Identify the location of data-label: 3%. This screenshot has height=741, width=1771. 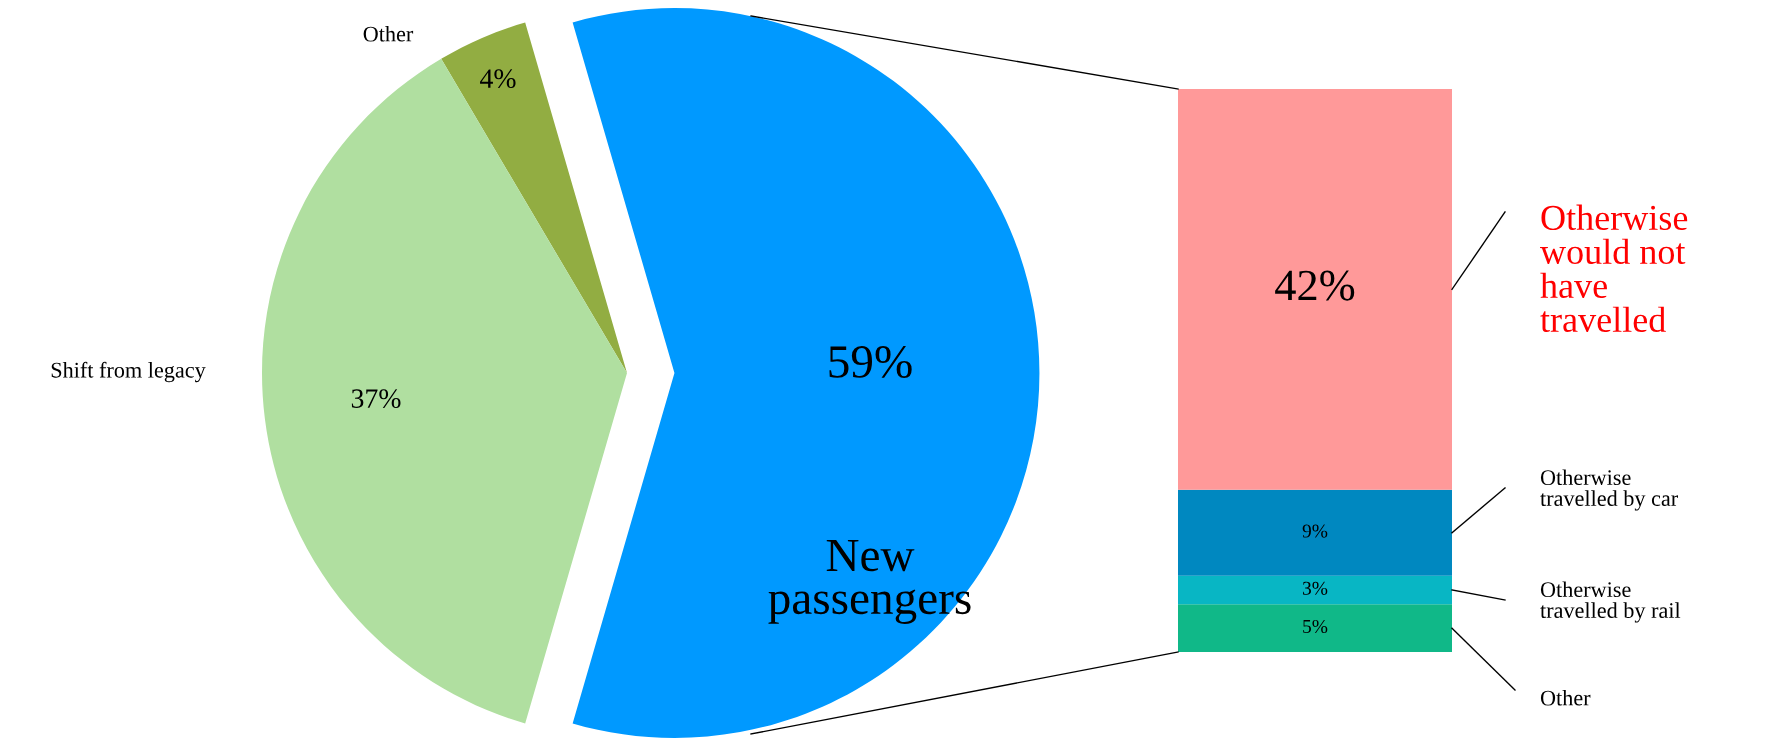
(1315, 588).